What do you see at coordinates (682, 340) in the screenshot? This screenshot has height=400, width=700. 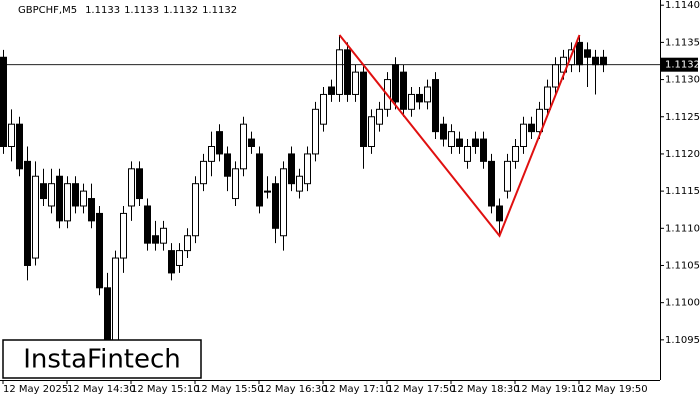 I see `y-tick-label: 1.1095` at bounding box center [682, 340].